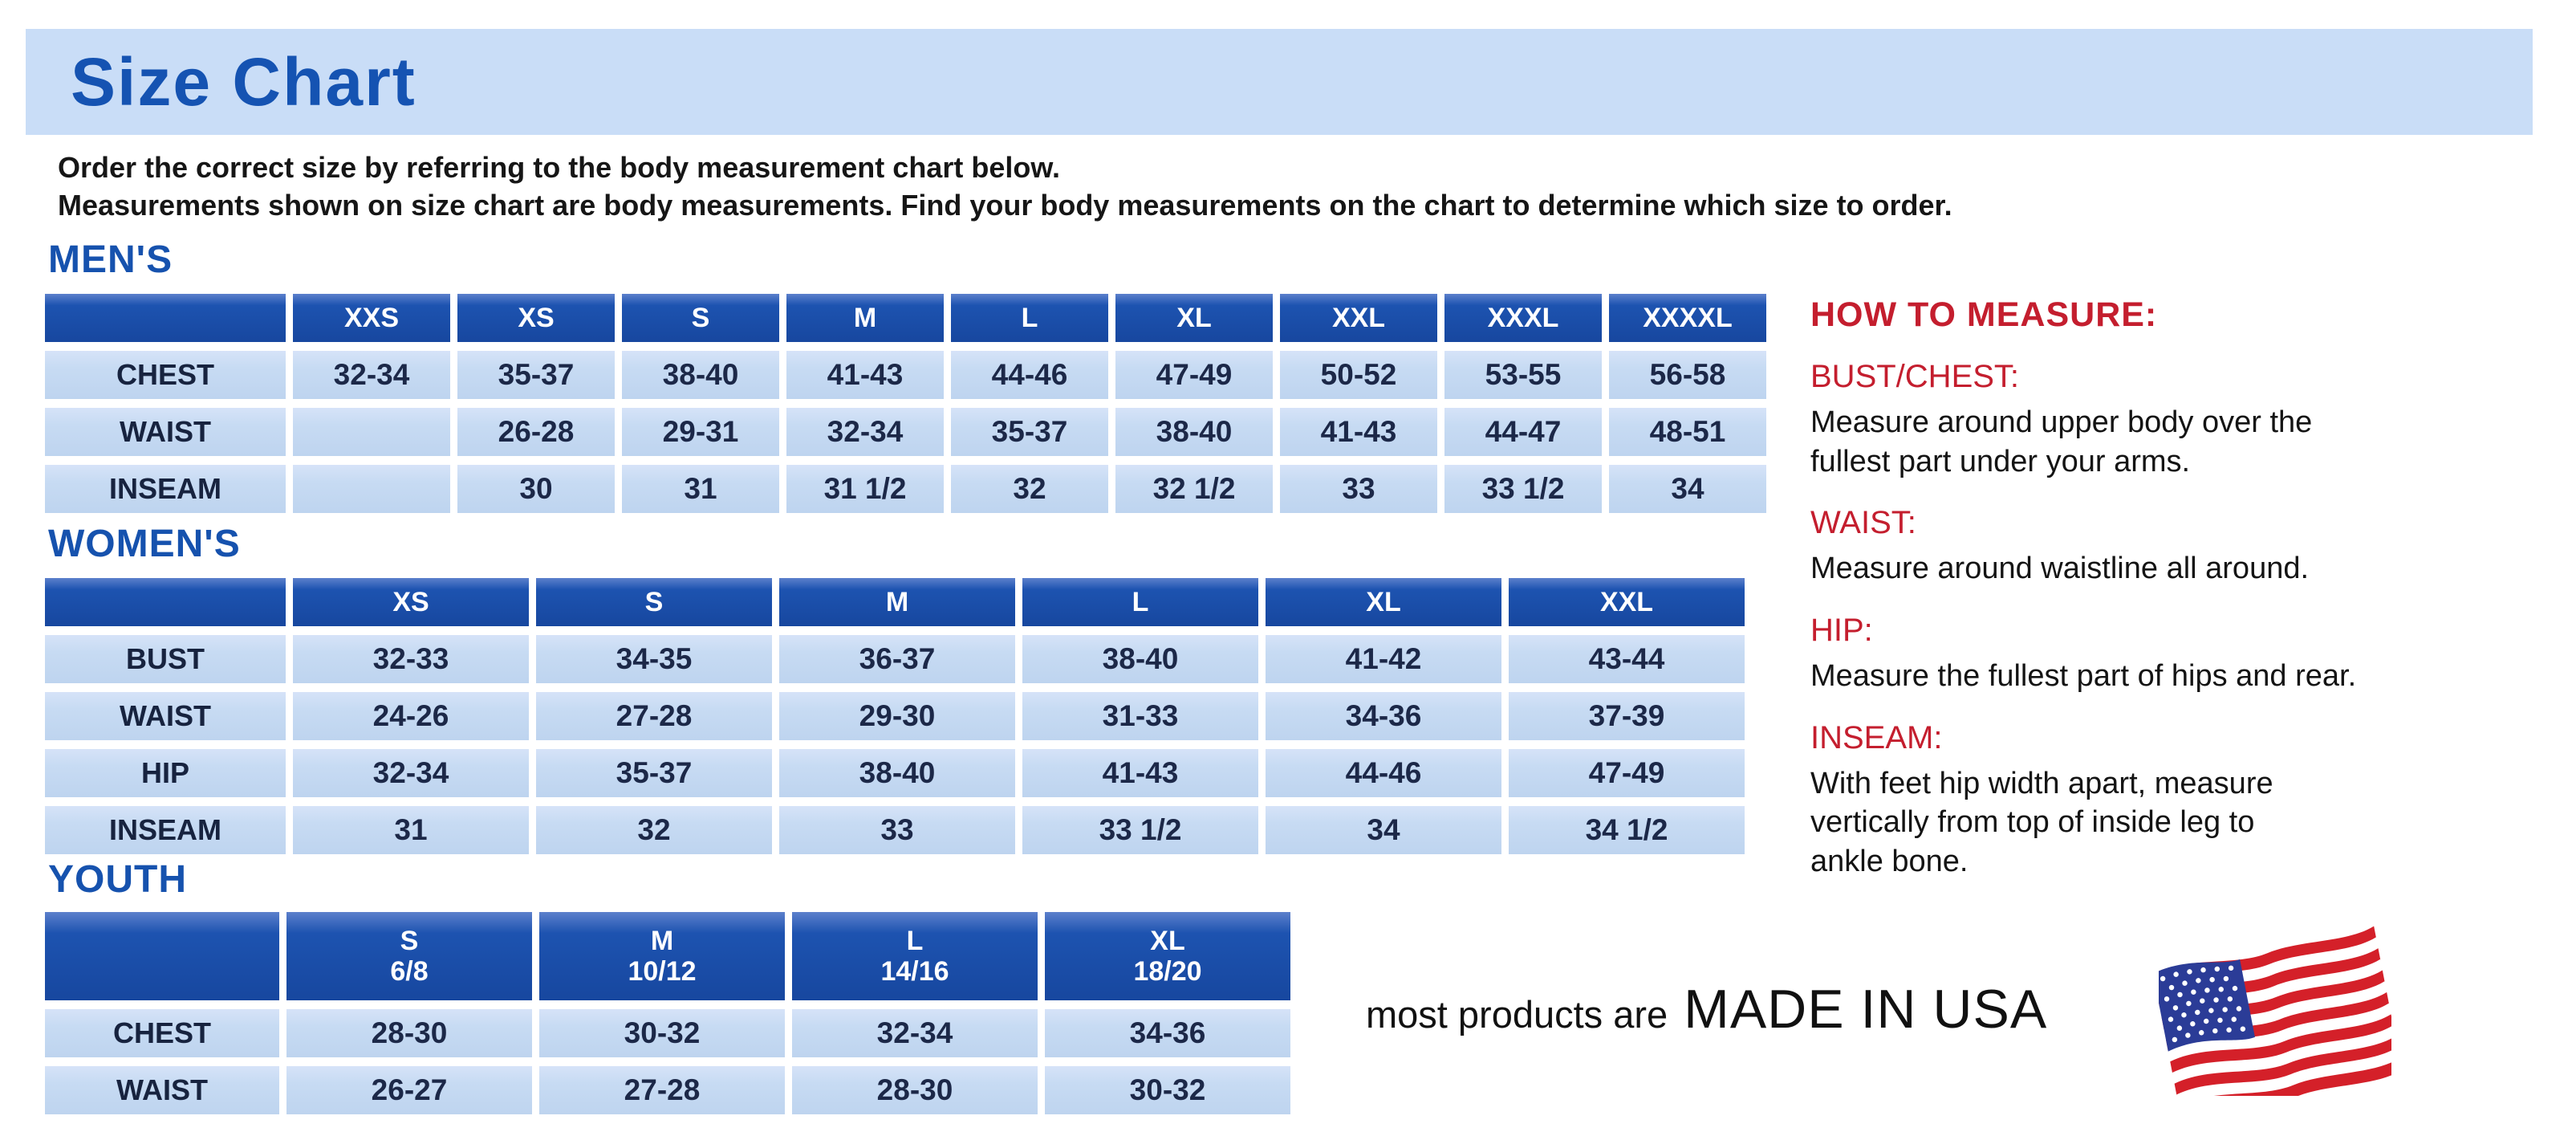 This screenshot has height=1132, width=2576. I want to click on title-band: Size Chart, so click(1279, 82).